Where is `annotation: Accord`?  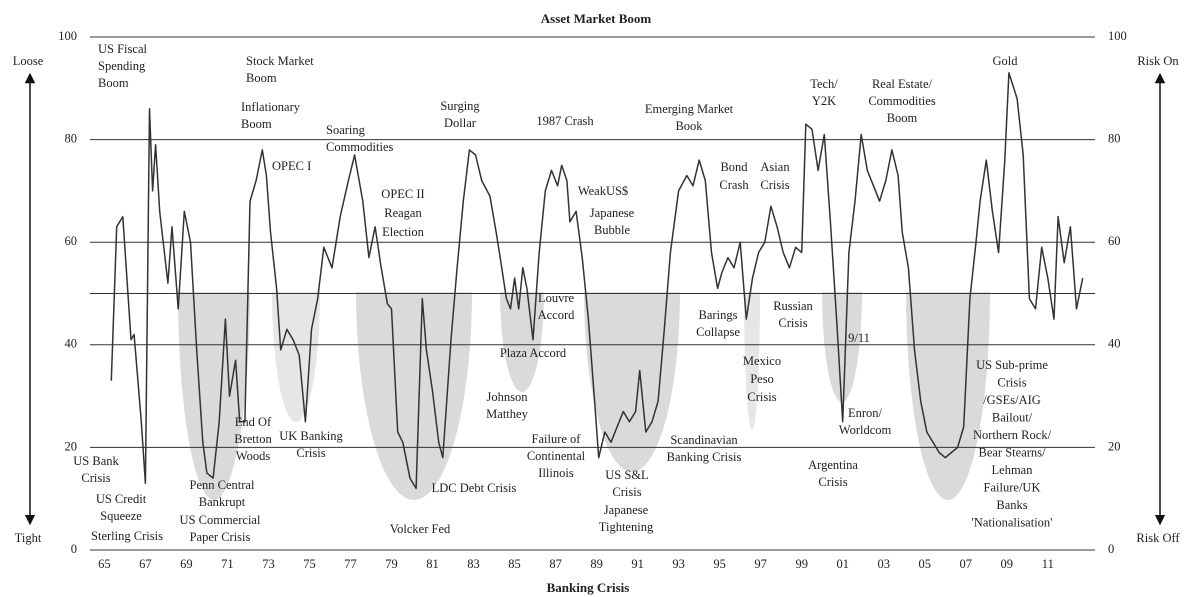
annotation: Accord is located at coordinates (557, 315).